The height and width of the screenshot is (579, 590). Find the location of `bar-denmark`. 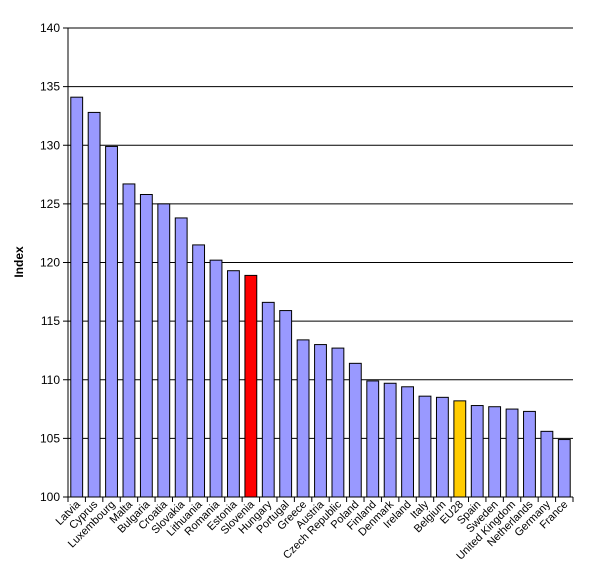

bar-denmark is located at coordinates (390, 440).